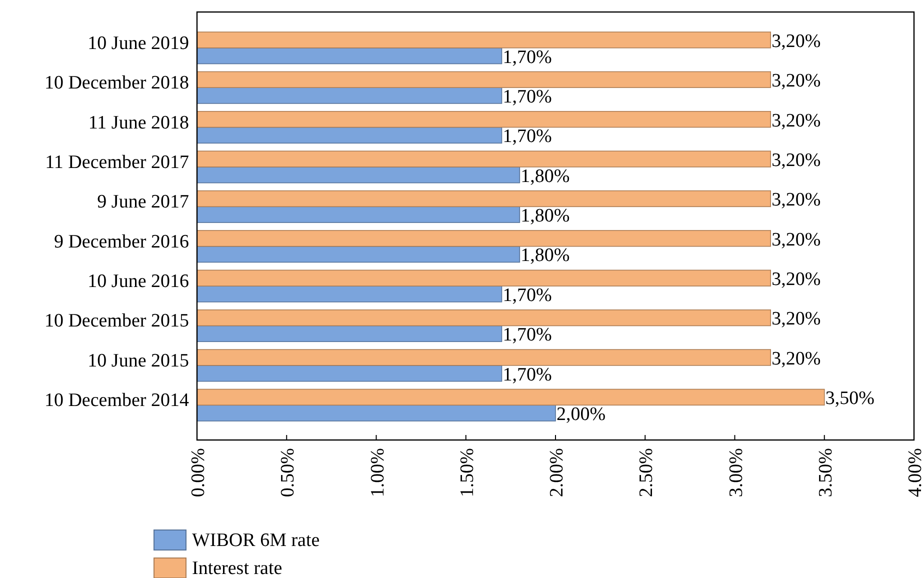 This screenshot has width=923, height=578. Describe the element at coordinates (647, 473) in the screenshot. I see `x-tick-label: 2.50%` at that location.